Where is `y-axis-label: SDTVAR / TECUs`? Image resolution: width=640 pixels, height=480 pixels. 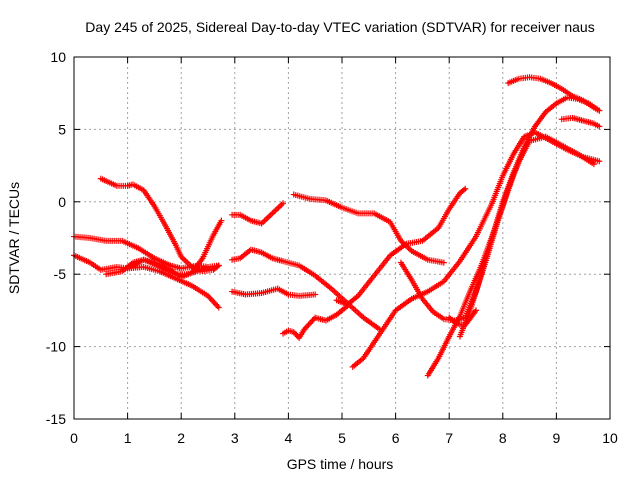
y-axis-label: SDTVAR / TECUs is located at coordinates (14, 238).